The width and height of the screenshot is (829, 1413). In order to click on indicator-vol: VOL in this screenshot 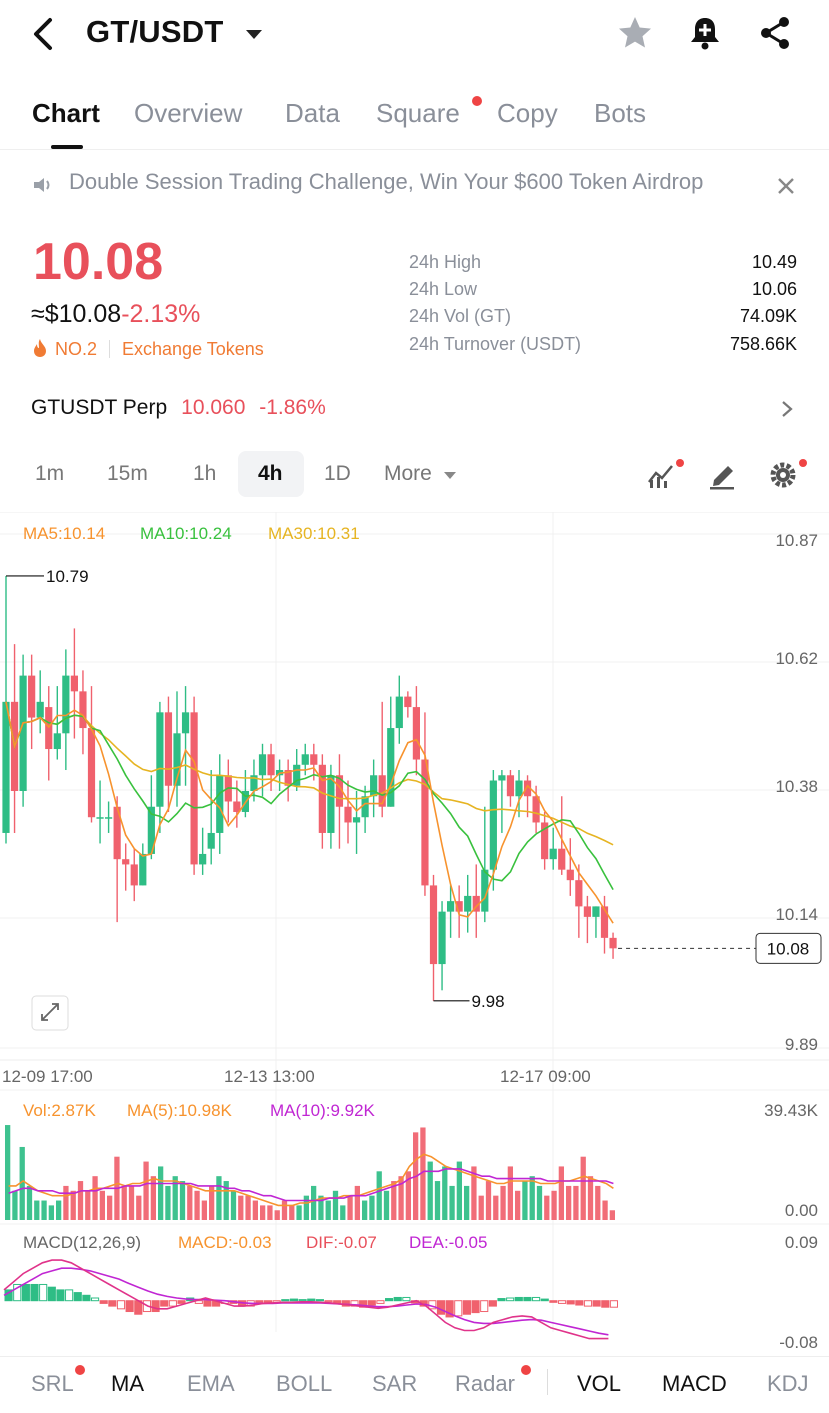, I will do `click(599, 1383)`.